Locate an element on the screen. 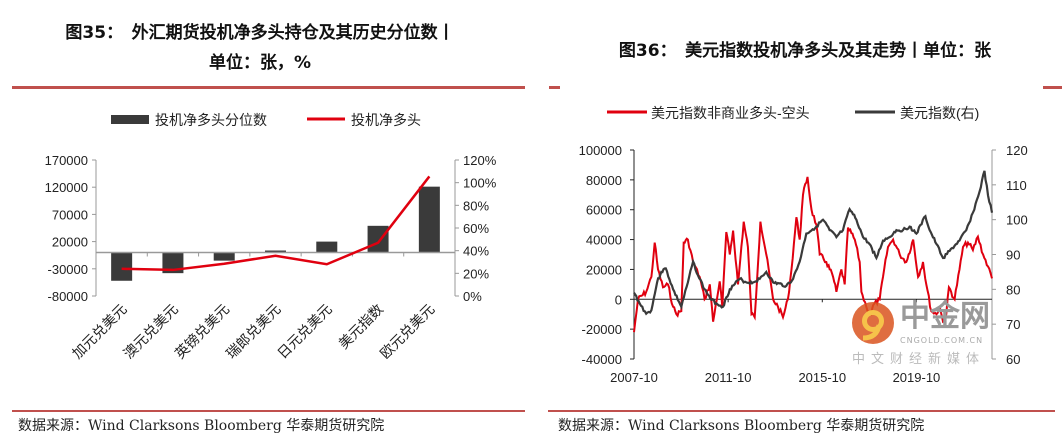  y-tick-label: 70000 is located at coordinates (70, 214).